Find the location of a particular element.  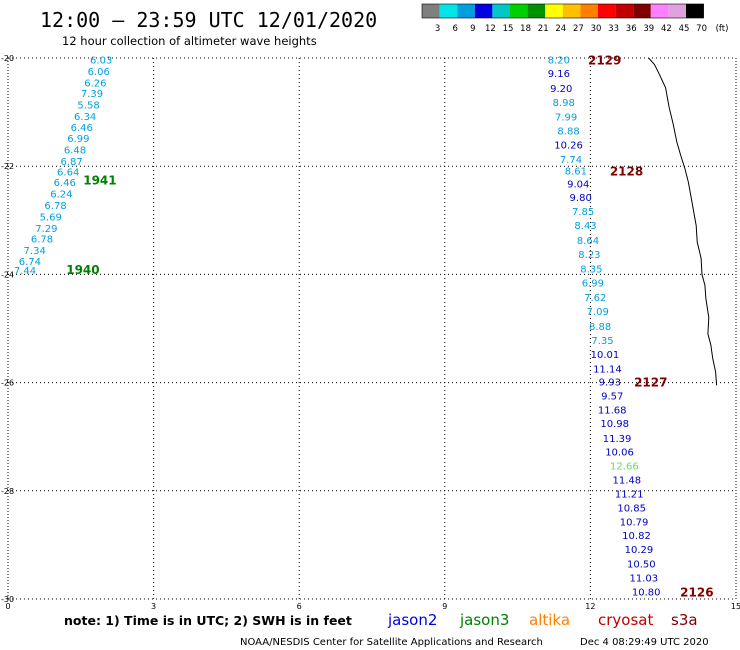

color-scale-unit: (ft) is located at coordinates (722, 29).